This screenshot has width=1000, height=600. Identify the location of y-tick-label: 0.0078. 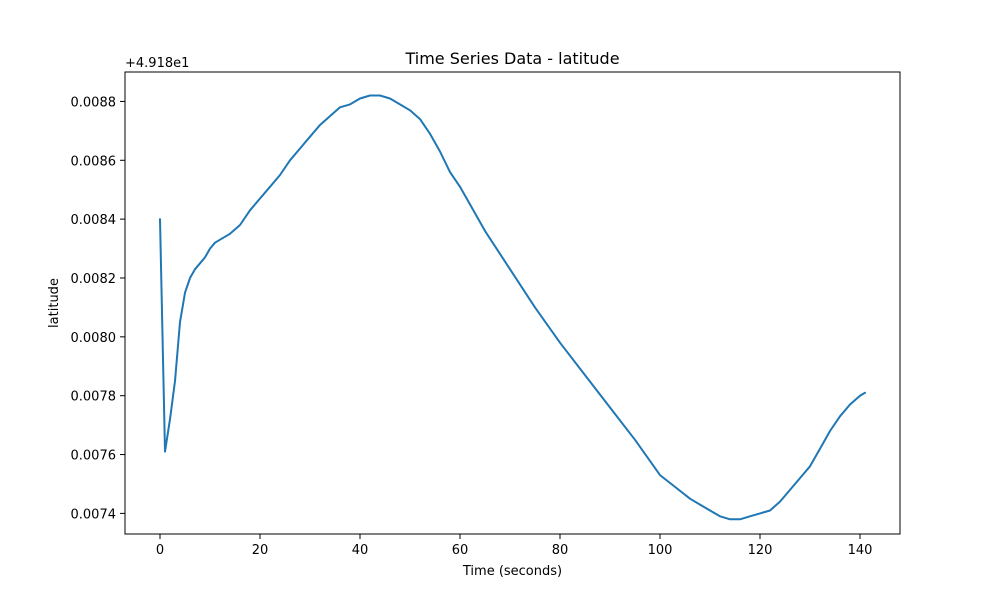
(94, 397).